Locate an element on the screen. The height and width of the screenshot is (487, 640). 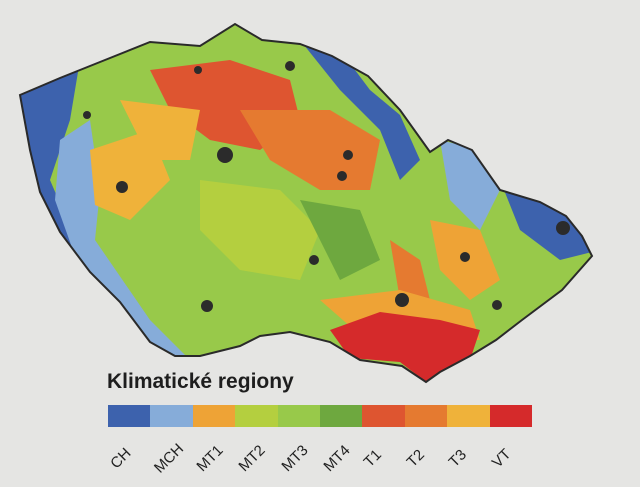
city-jihlava is located at coordinates (314, 260).